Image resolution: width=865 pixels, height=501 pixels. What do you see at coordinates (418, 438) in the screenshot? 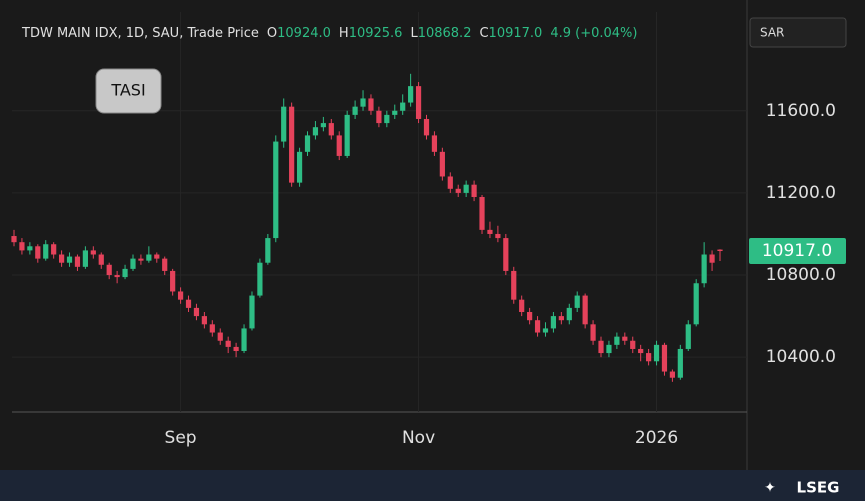
I see `x-tick-label: Nov` at bounding box center [418, 438].